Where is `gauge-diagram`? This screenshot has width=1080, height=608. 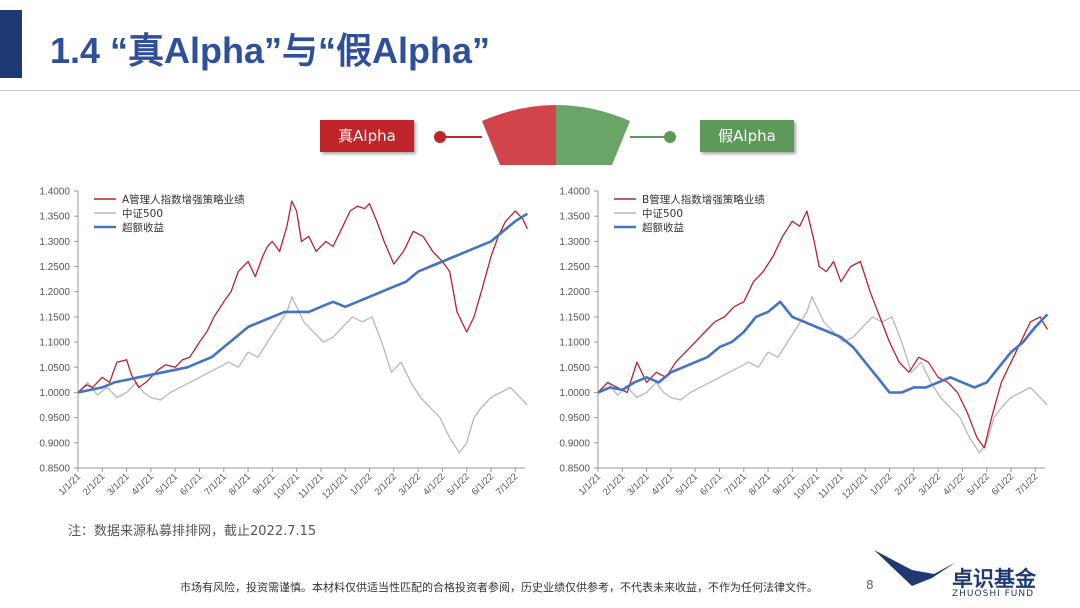 gauge-diagram is located at coordinates (555, 135).